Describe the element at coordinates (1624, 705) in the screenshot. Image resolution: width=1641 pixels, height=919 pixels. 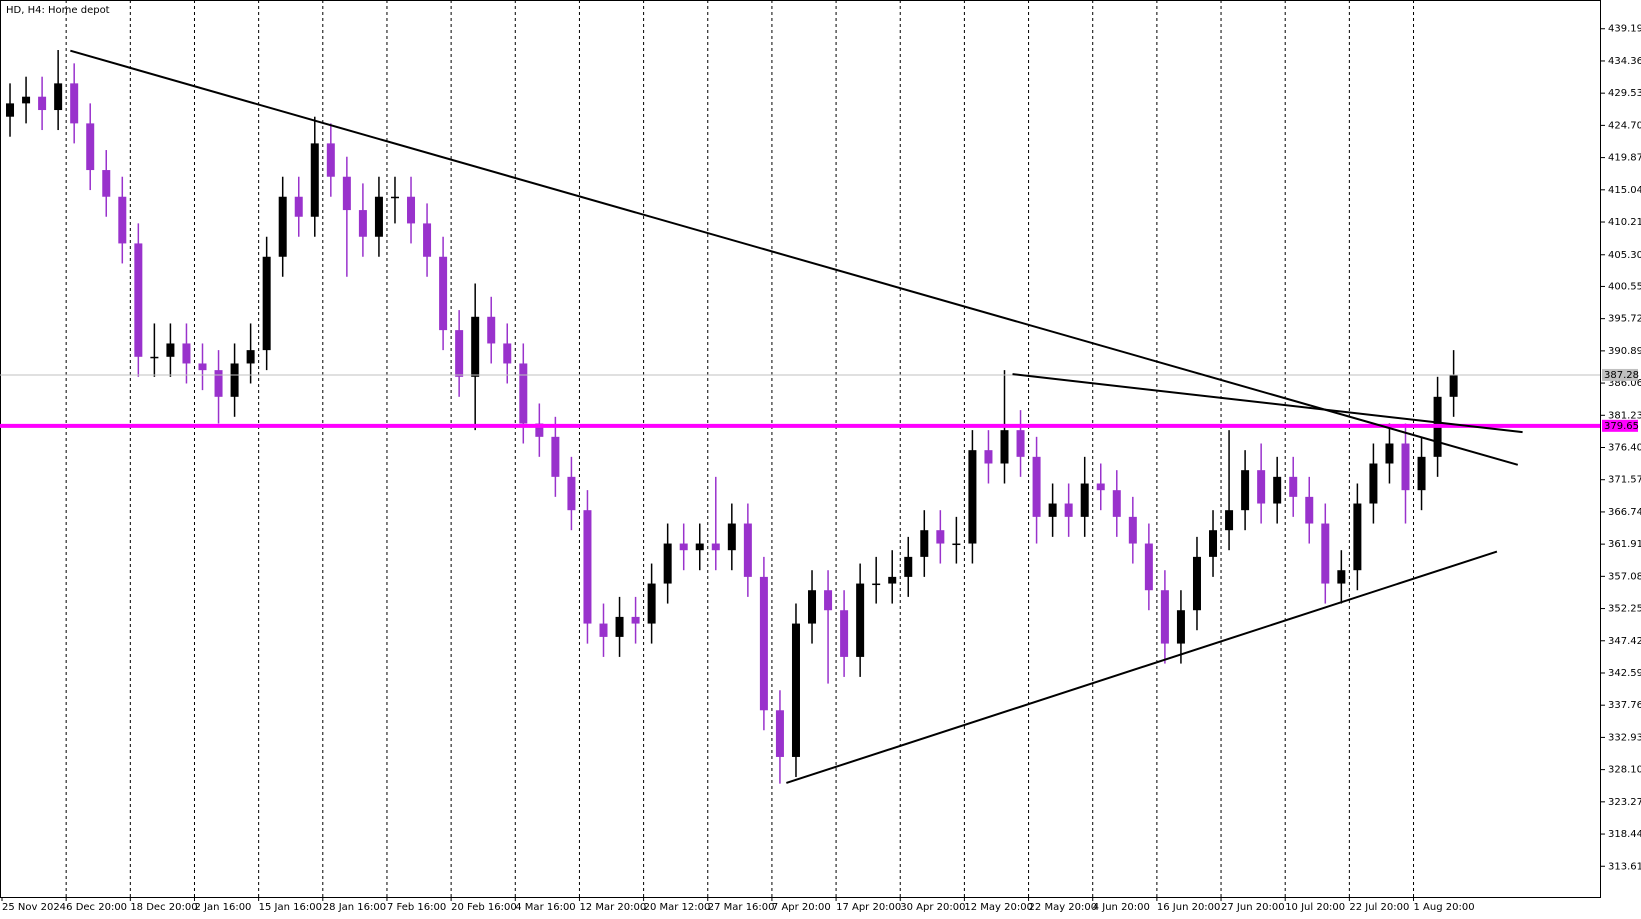
I see `y-tick-label: 337.76` at that location.